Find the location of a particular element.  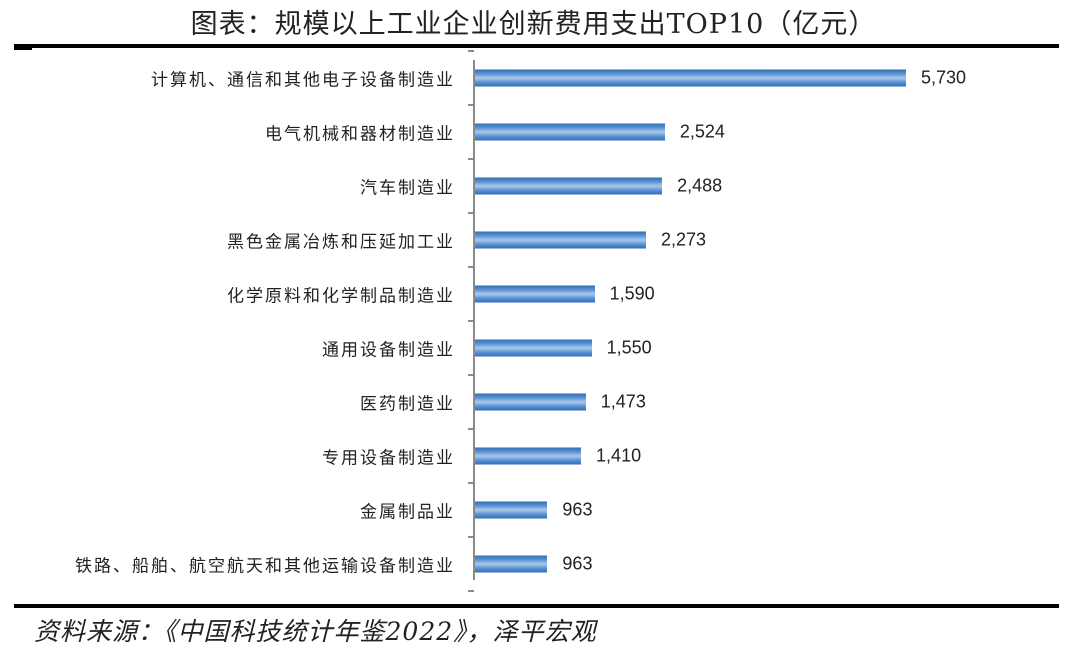

top-rule is located at coordinates (536, 46).